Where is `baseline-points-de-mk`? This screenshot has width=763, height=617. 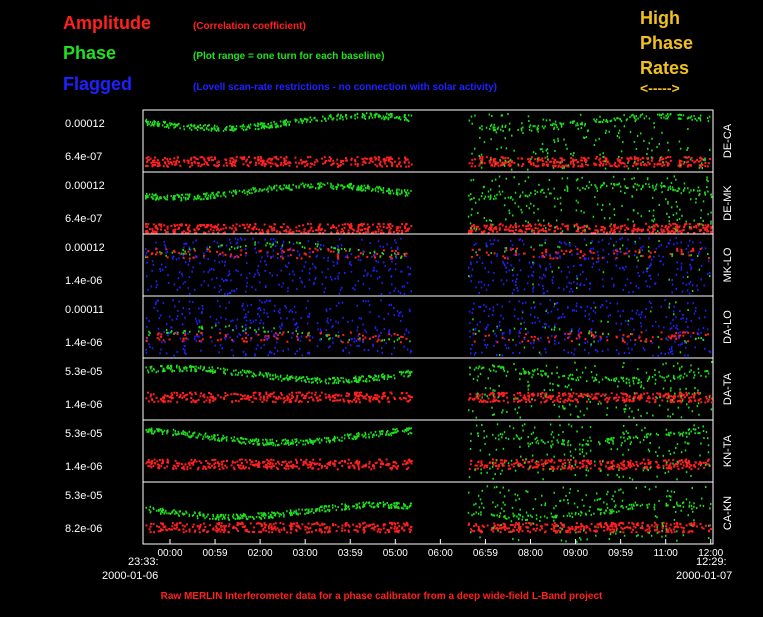 baseline-points-de-mk is located at coordinates (429, 204).